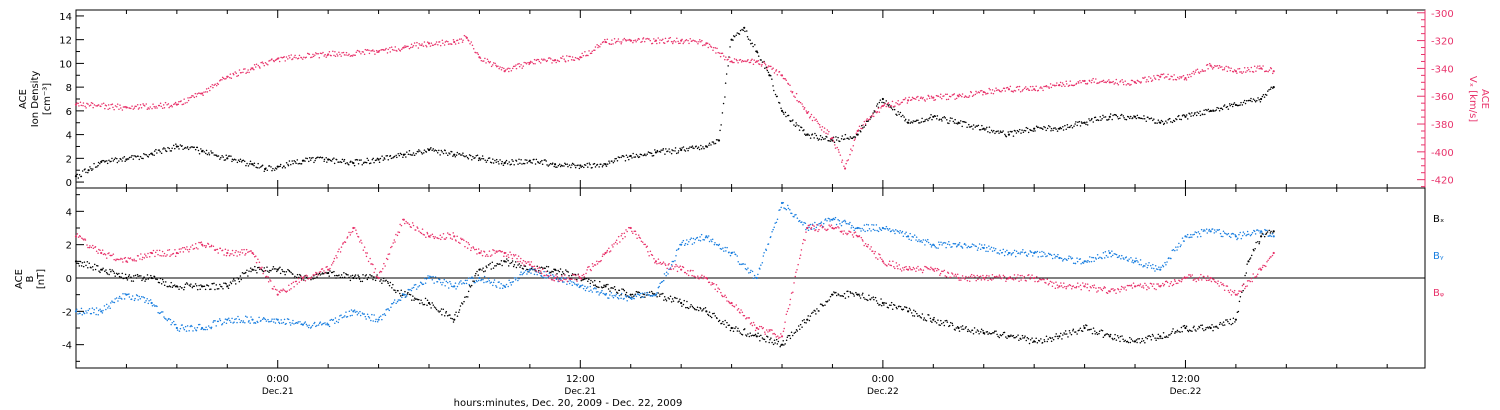 Image resolution: width=1500 pixels, height=410 pixels. I want to click on field-blue-point, so click(782, 203).